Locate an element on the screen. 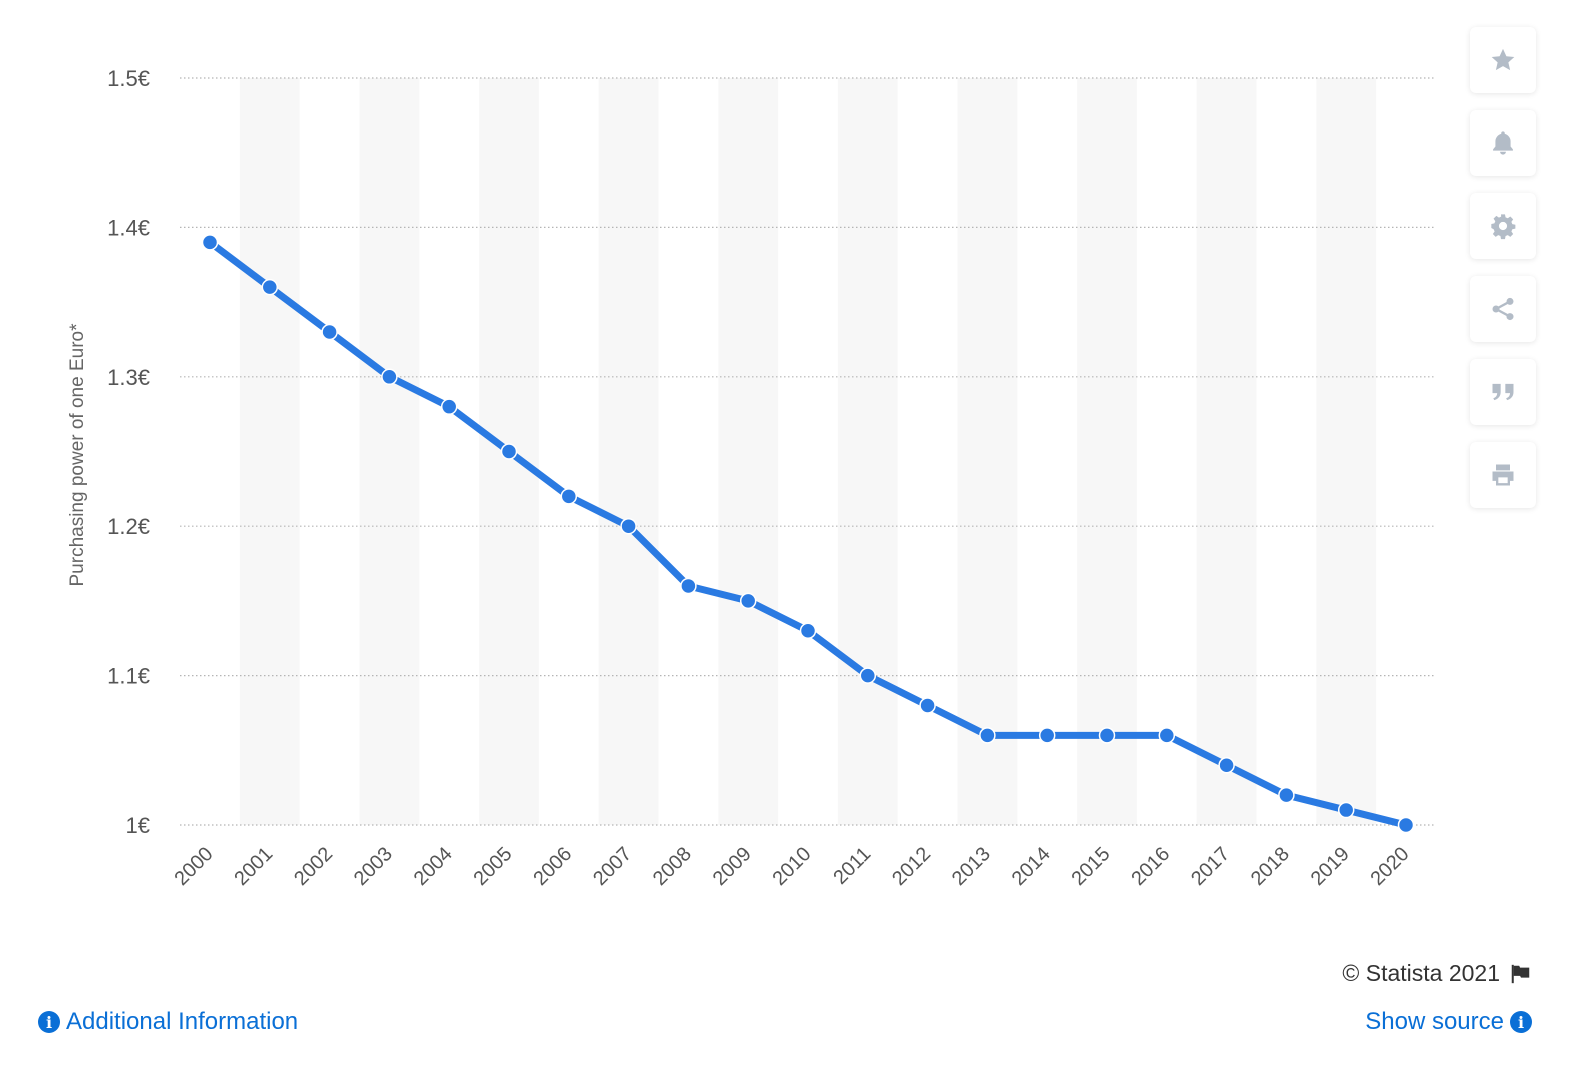 The image size is (1574, 1078). settings-button is located at coordinates (1503, 226).